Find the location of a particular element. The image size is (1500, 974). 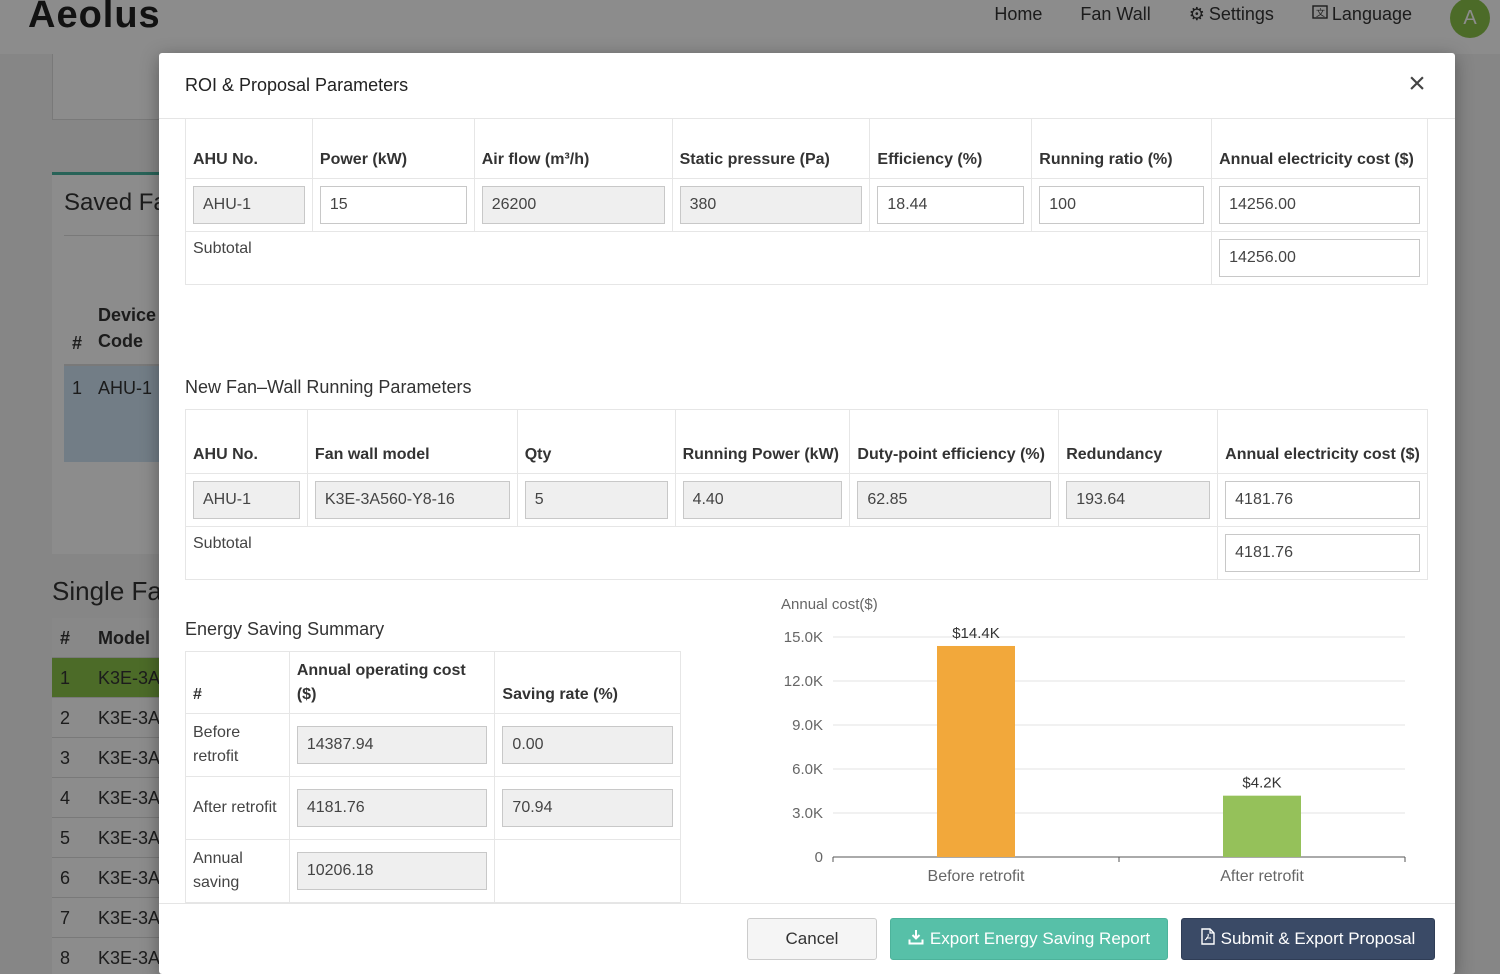

row-label-after: After retrofit is located at coordinates (237, 808).